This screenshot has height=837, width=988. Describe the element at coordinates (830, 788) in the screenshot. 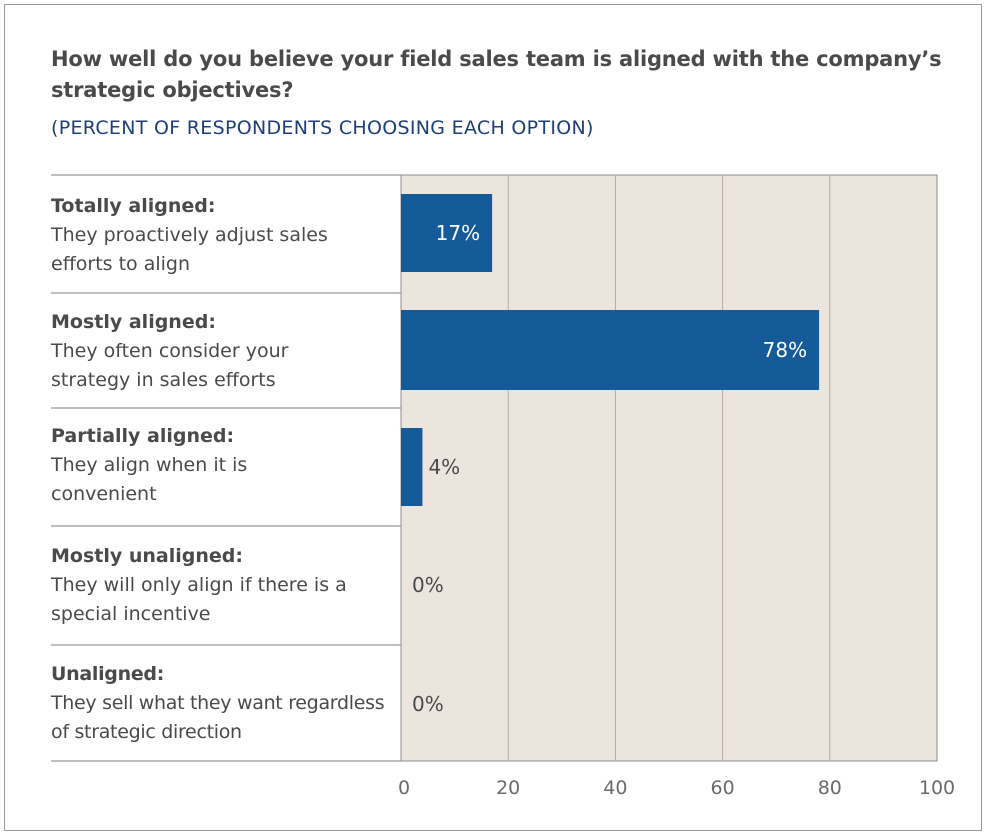

I see `x-tick-label: 80` at that location.